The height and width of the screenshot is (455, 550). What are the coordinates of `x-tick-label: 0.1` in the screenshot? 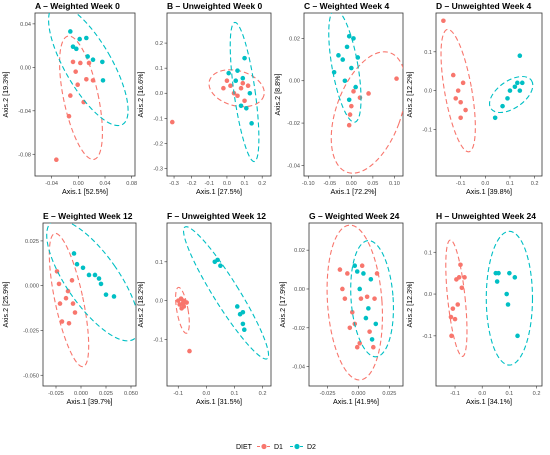 It's located at (245, 184).